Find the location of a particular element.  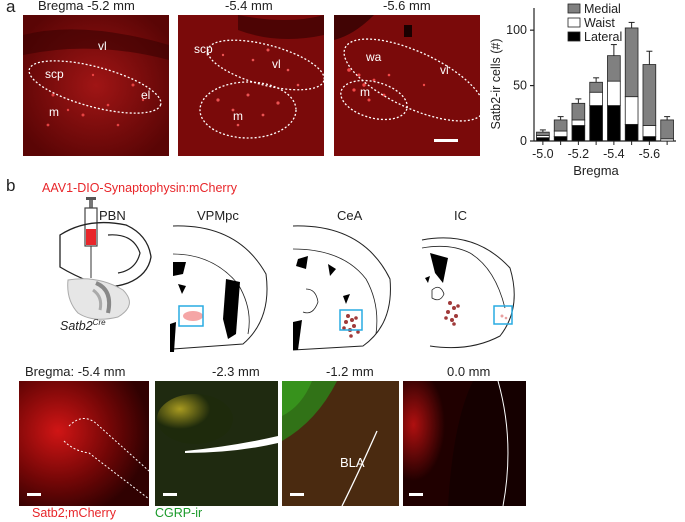

panel-letter-a: a is located at coordinates (11, 8).